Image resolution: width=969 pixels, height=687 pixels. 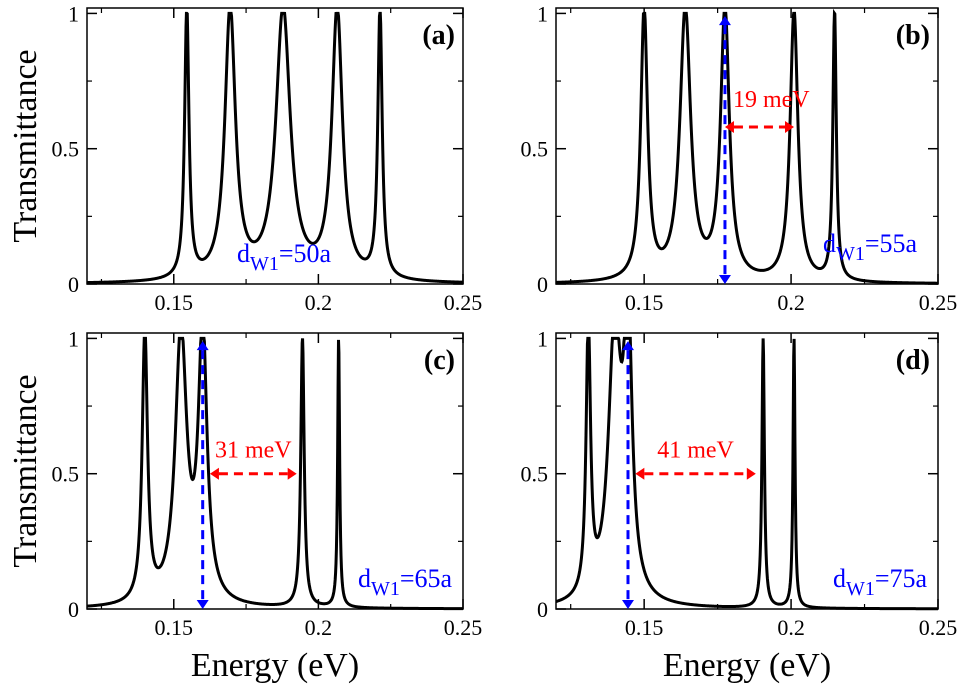 What do you see at coordinates (913, 360) in the screenshot?
I see `panel-label: (d)` at bounding box center [913, 360].